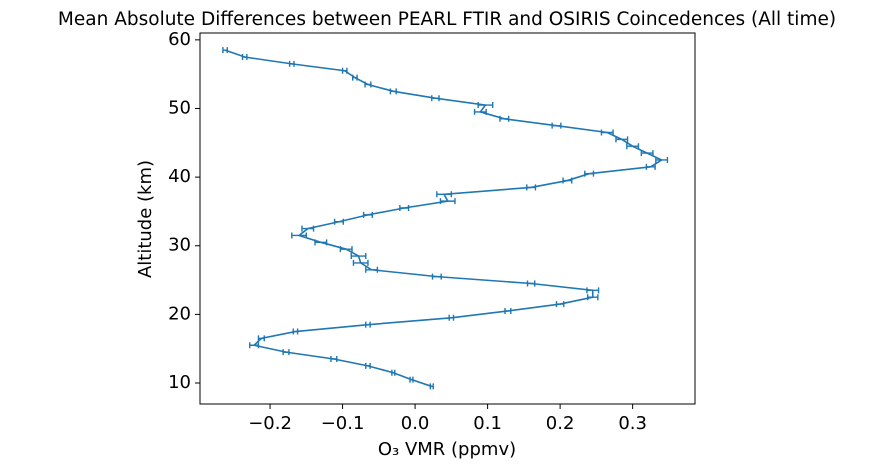 This screenshot has width=894, height=473. What do you see at coordinates (270, 423) in the screenshot?
I see `x-tick-label: −0.2` at bounding box center [270, 423].